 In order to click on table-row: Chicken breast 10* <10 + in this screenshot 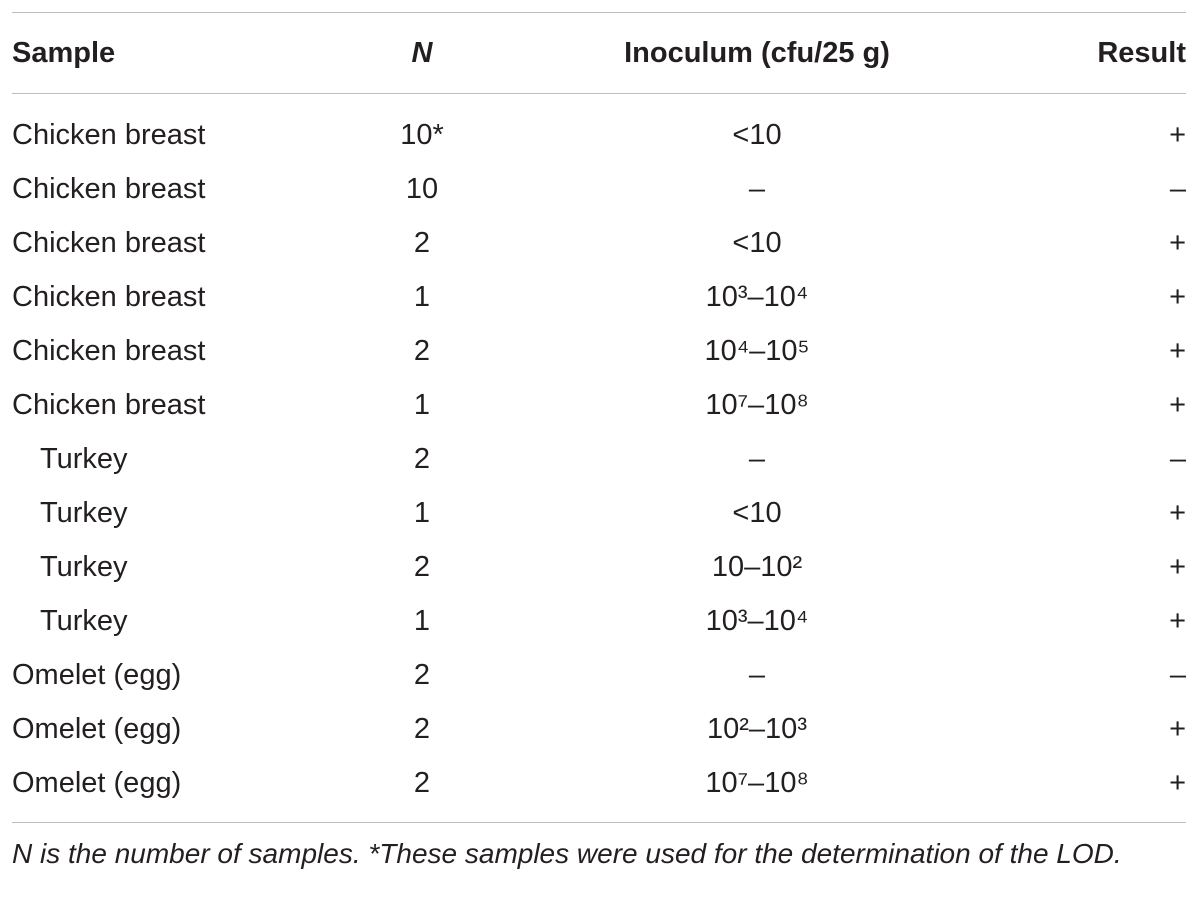, I will do `click(606, 135)`.